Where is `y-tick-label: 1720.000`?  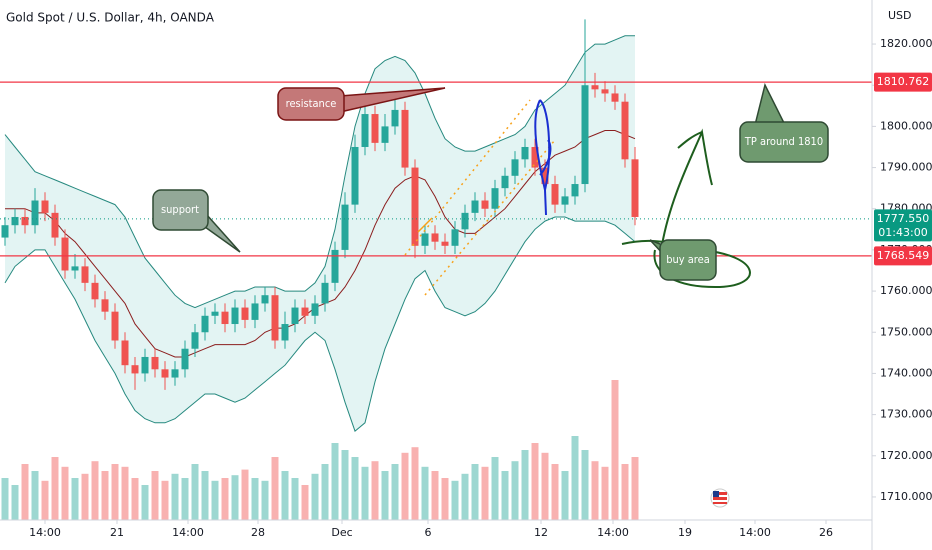 y-tick-label: 1720.000 is located at coordinates (906, 455).